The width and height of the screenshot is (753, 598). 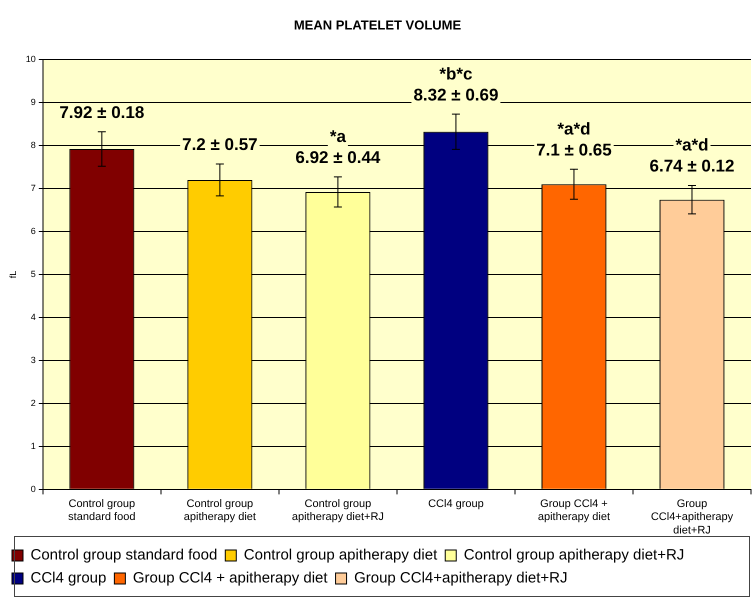 What do you see at coordinates (692, 156) in the screenshot?
I see `data-label: *a*d 6.74 ± 0.12` at bounding box center [692, 156].